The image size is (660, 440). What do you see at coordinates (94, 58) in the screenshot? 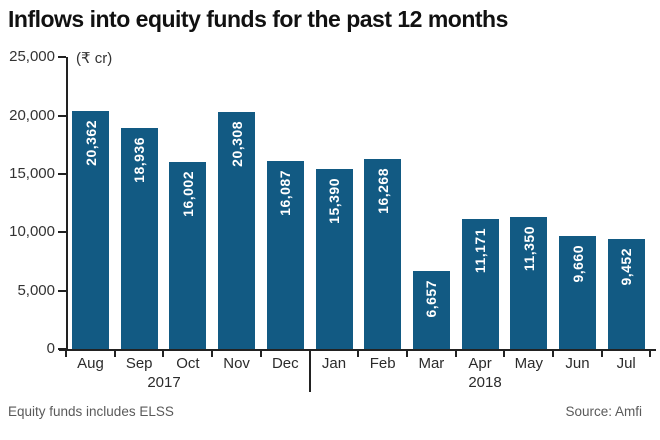
I see `y-axis-unit-label: (₹ cr)` at bounding box center [94, 58].